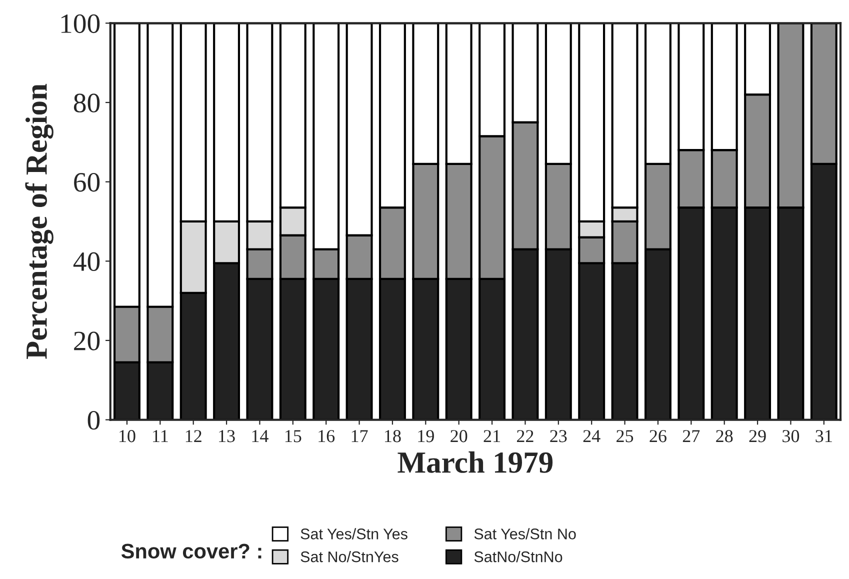 This screenshot has height=579, width=849. Describe the element at coordinates (625, 436) in the screenshot. I see `x-tick-label: 25` at that location.